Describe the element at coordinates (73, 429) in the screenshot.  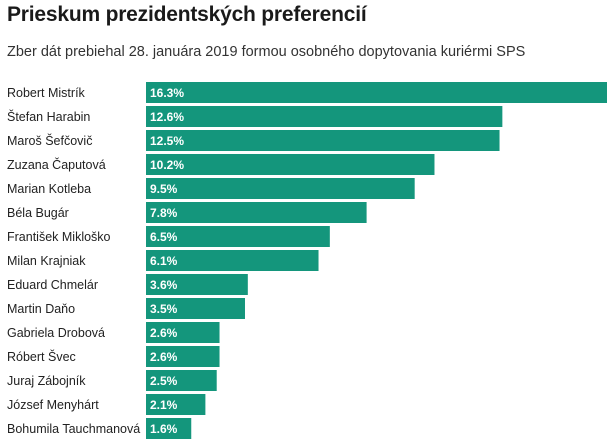
I see `category-label: Bohumila Tauchmanová` at that location.